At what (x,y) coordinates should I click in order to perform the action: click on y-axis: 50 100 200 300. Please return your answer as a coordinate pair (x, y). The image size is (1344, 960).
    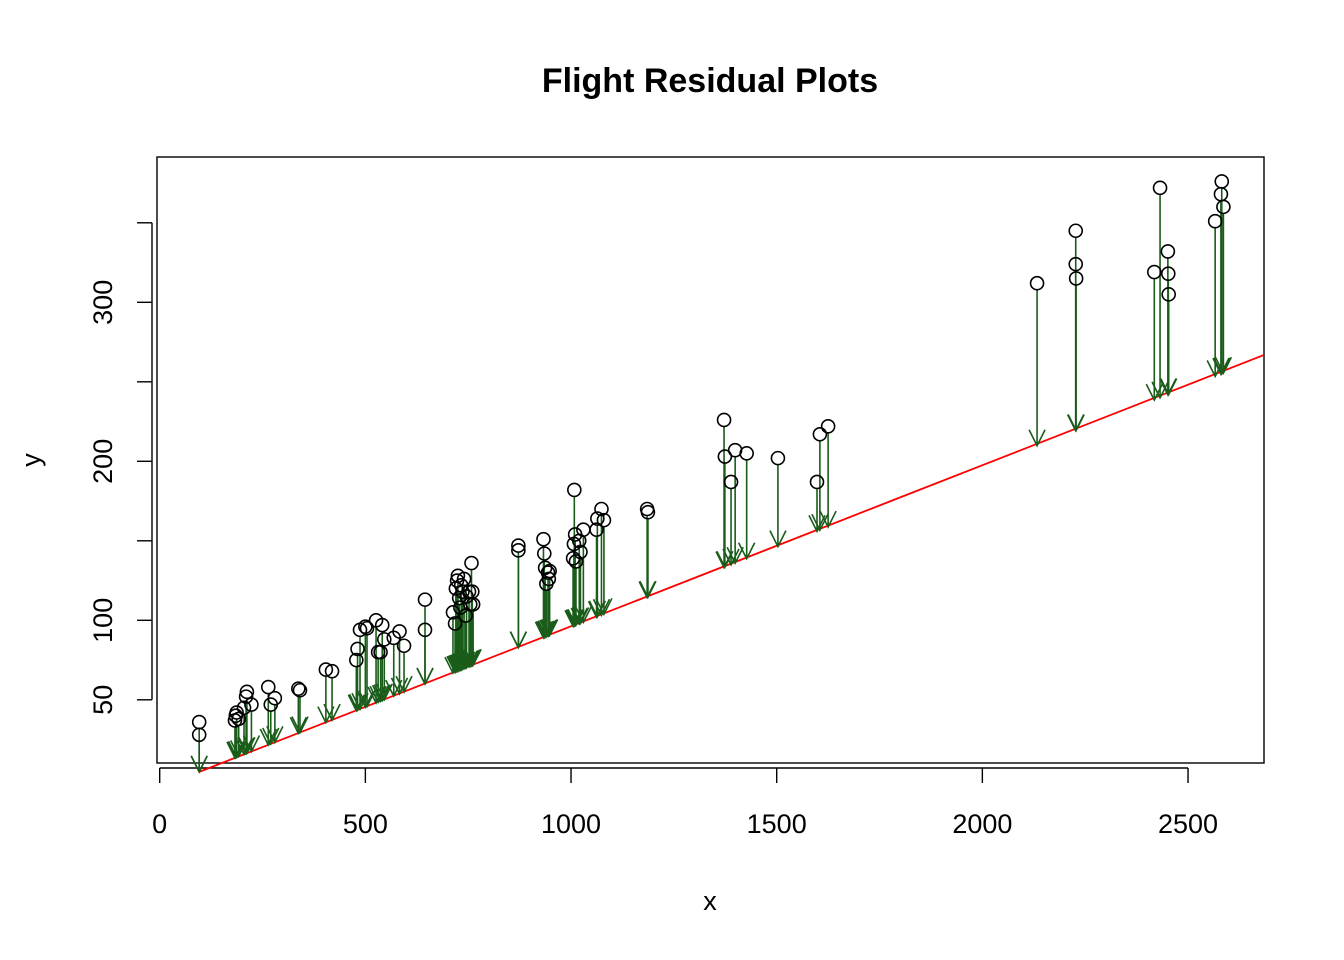
    Looking at the image, I should click on (120, 468).